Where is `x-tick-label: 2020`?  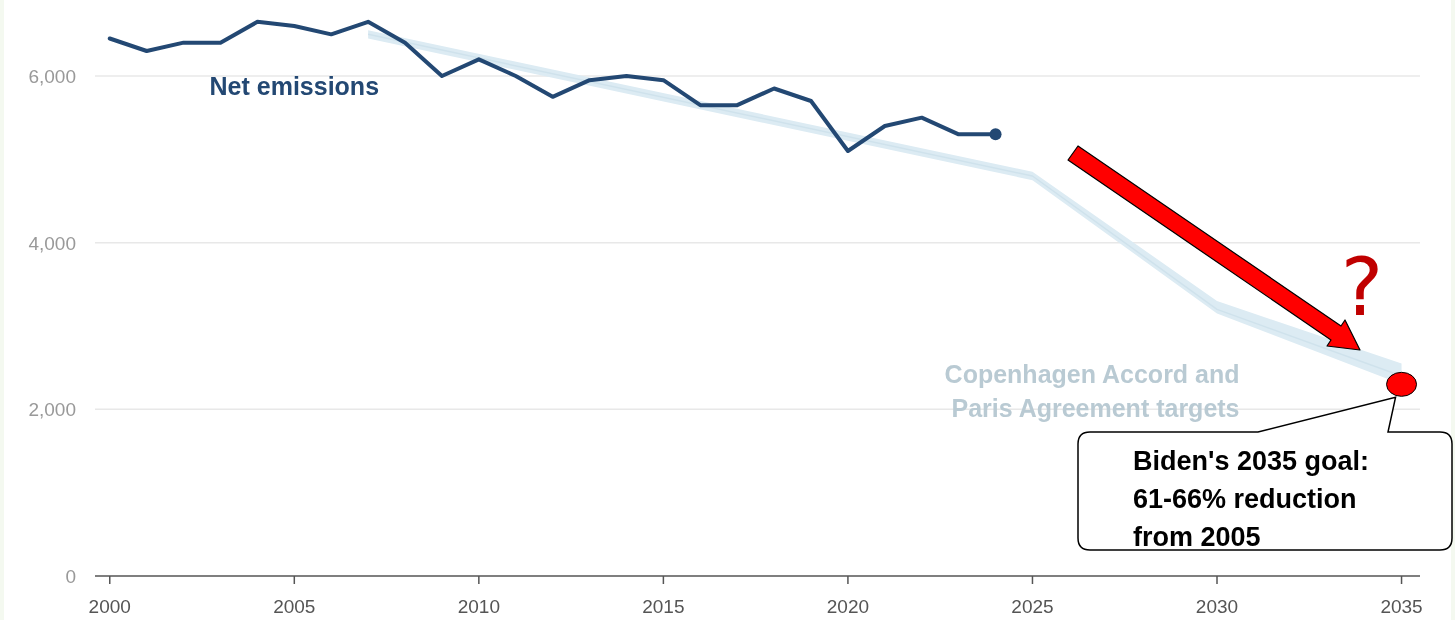 x-tick-label: 2020 is located at coordinates (848, 606).